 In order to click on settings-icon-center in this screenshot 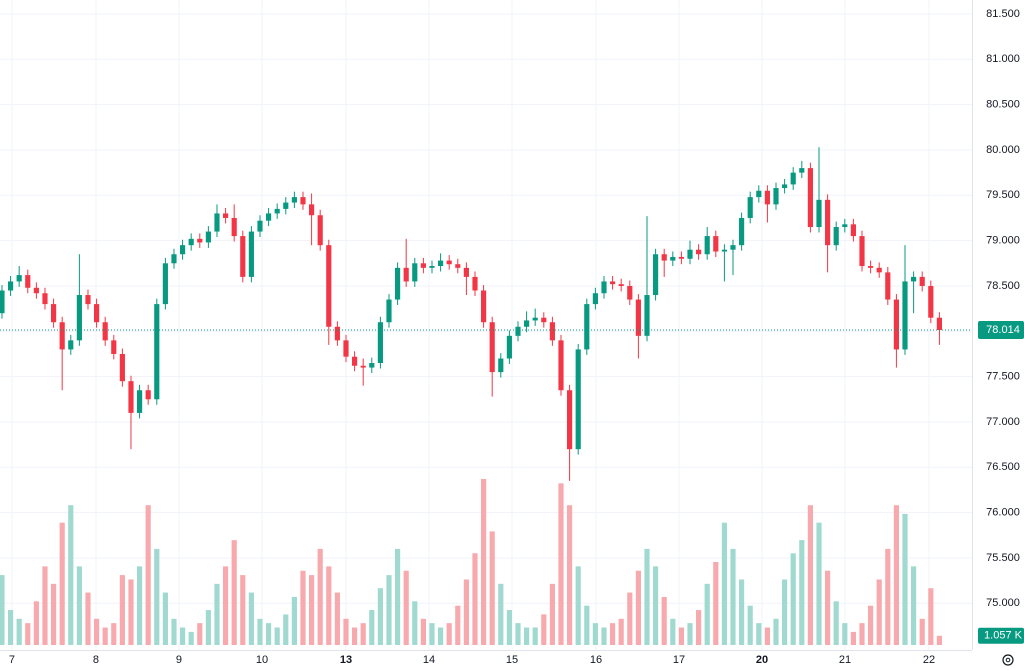, I will do `click(1008, 660)`.